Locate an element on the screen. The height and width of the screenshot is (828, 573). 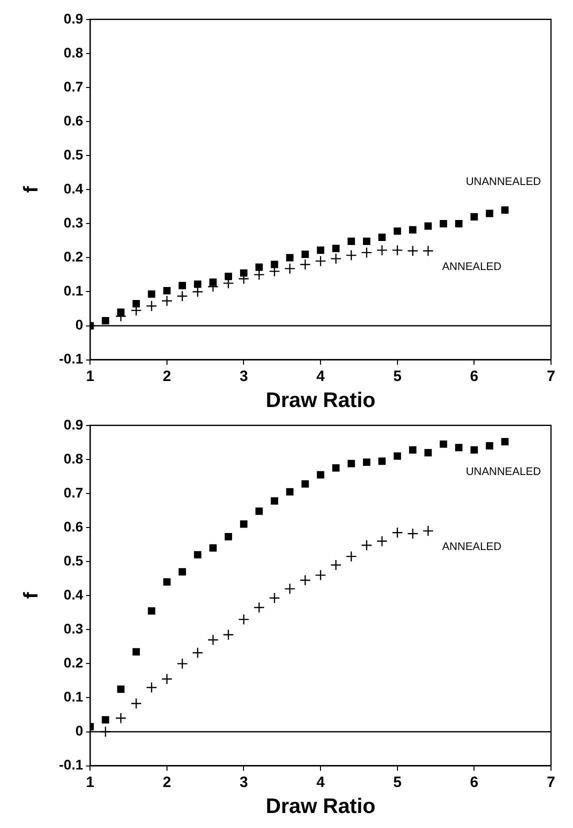
series-label: UNANNEALED is located at coordinates (504, 472).